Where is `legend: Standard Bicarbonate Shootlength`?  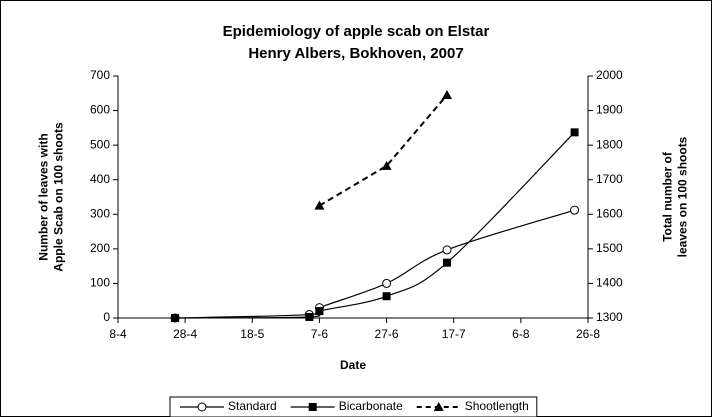 legend: Standard Bicarbonate Shootlength is located at coordinates (353, 406).